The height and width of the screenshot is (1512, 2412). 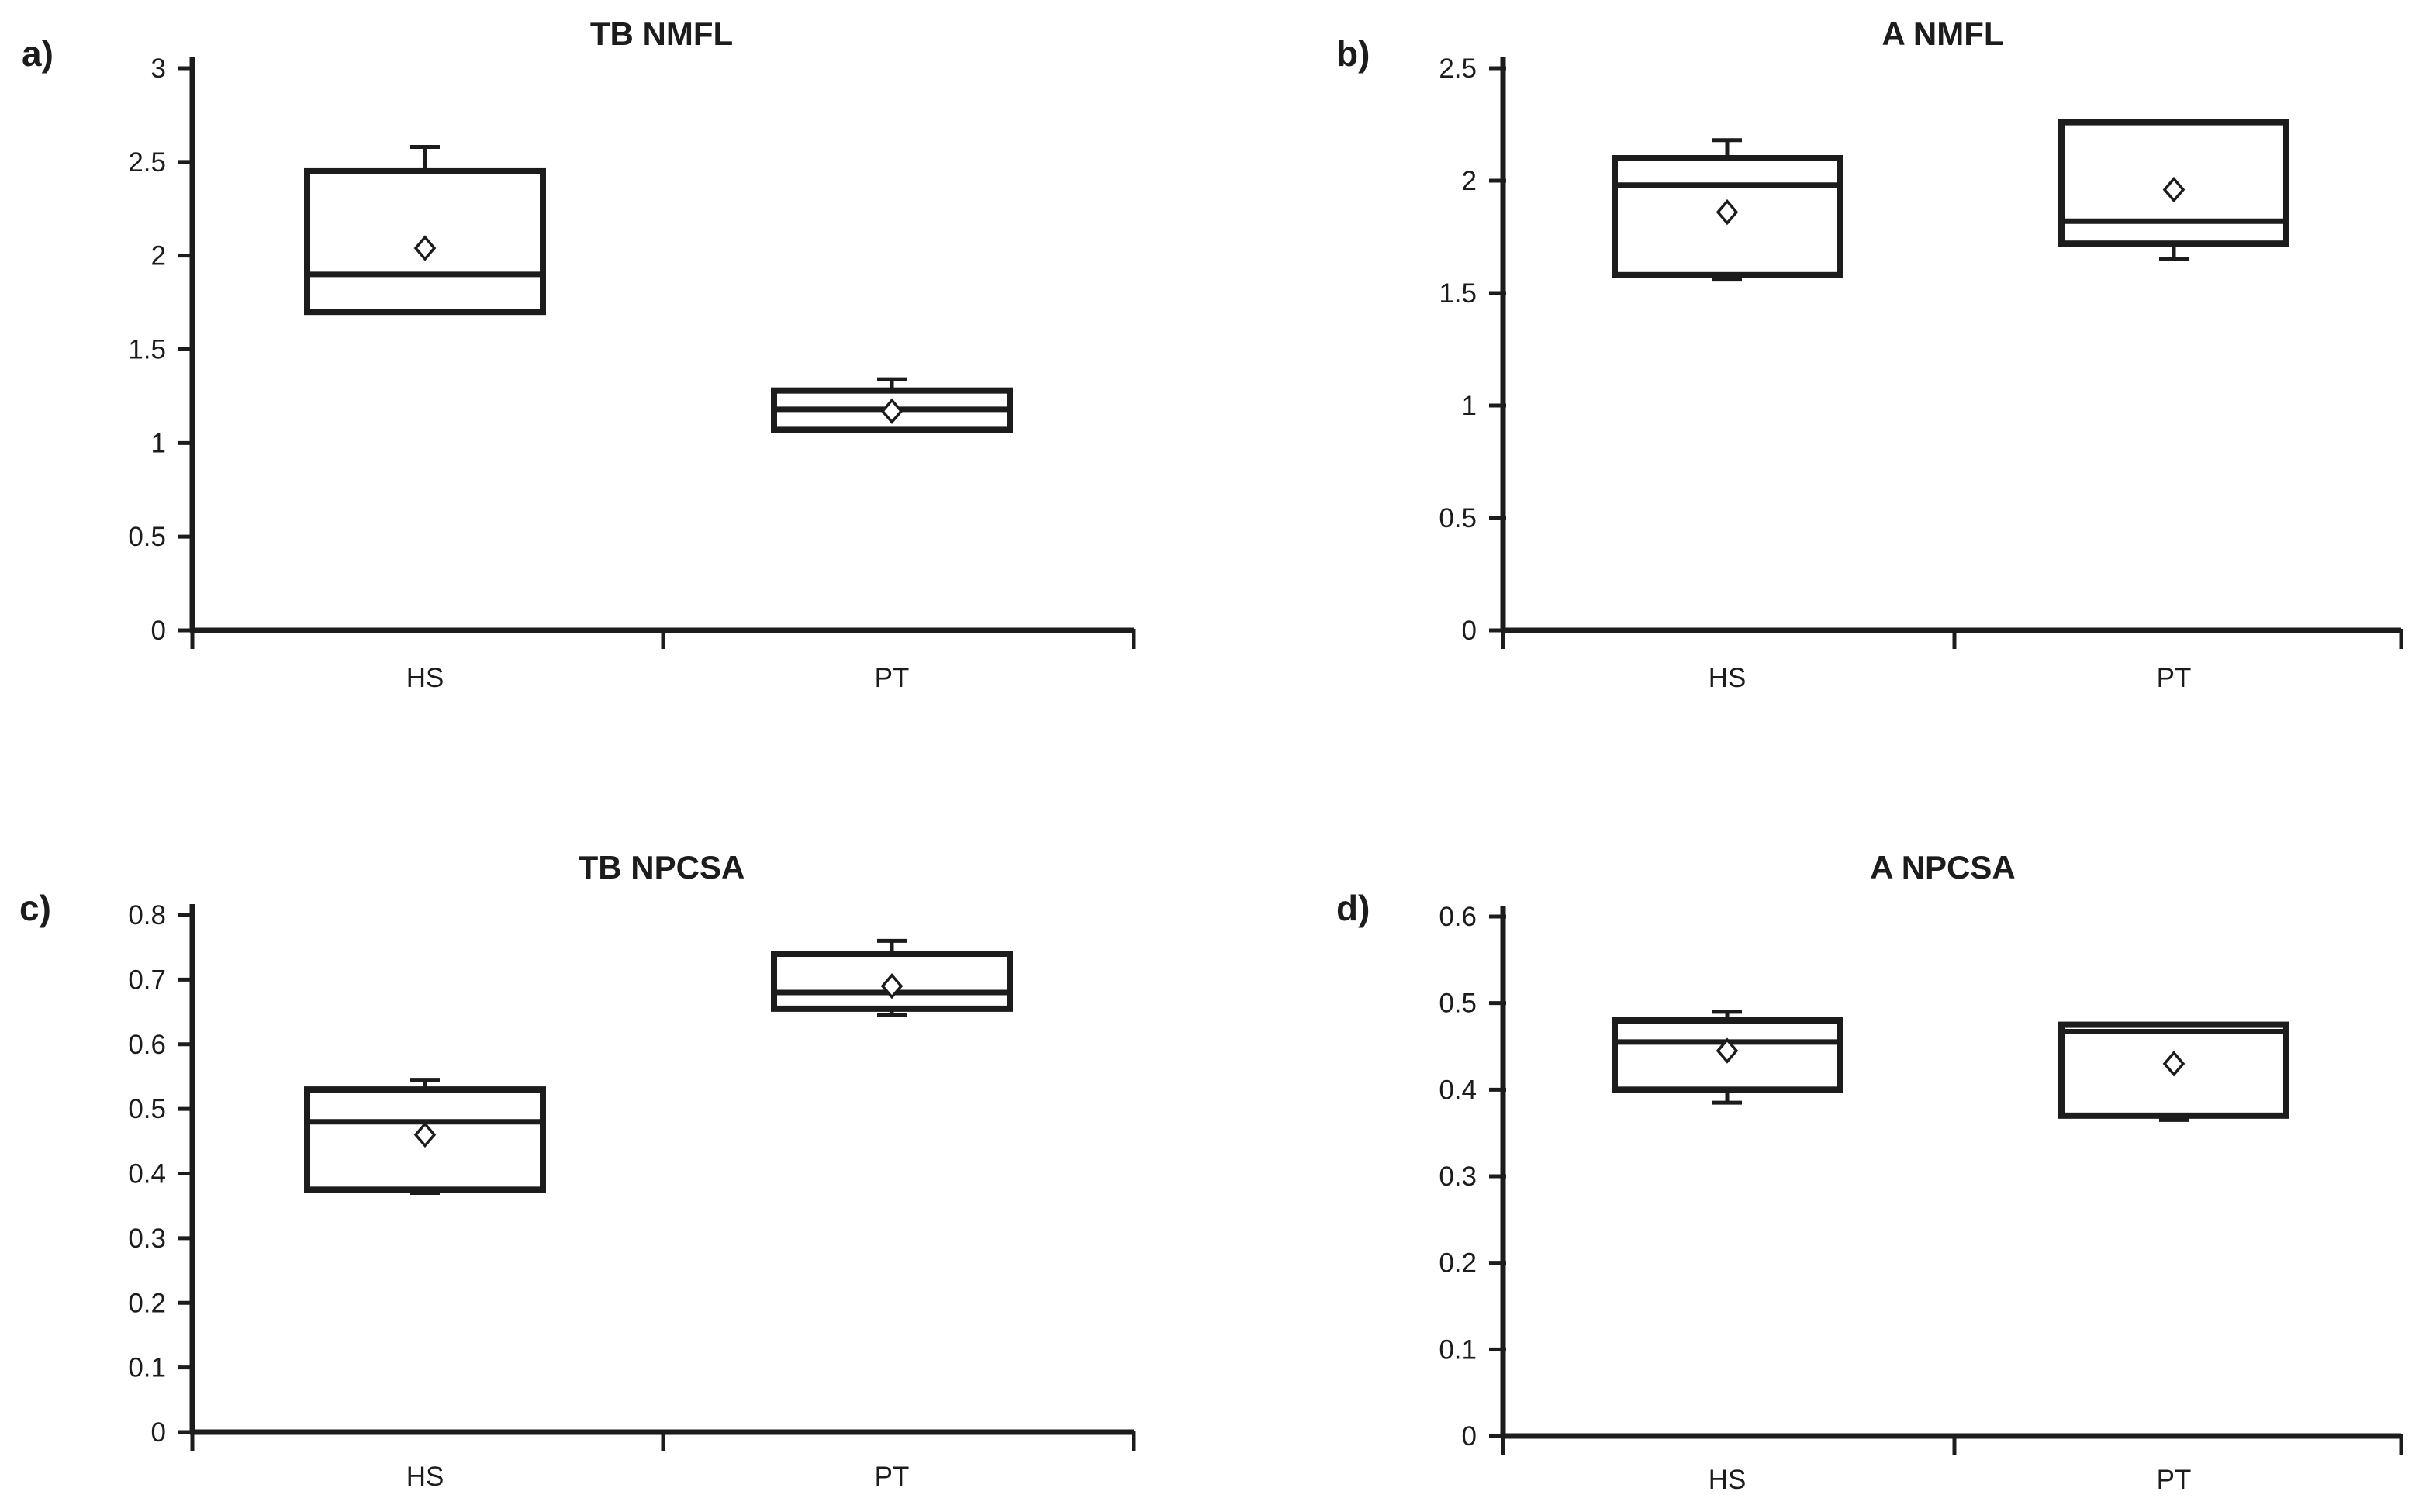 I want to click on panel-title: A NPCSA, so click(x=1942, y=867).